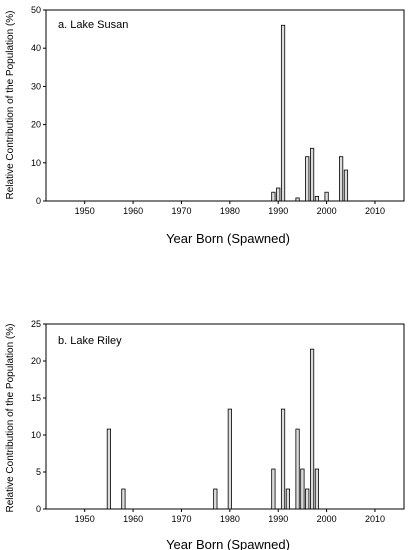 The height and width of the screenshot is (550, 408). What do you see at coordinates (38, 105) in the screenshot?
I see `y-axis-a: 0 10 20 30 40 50` at bounding box center [38, 105].